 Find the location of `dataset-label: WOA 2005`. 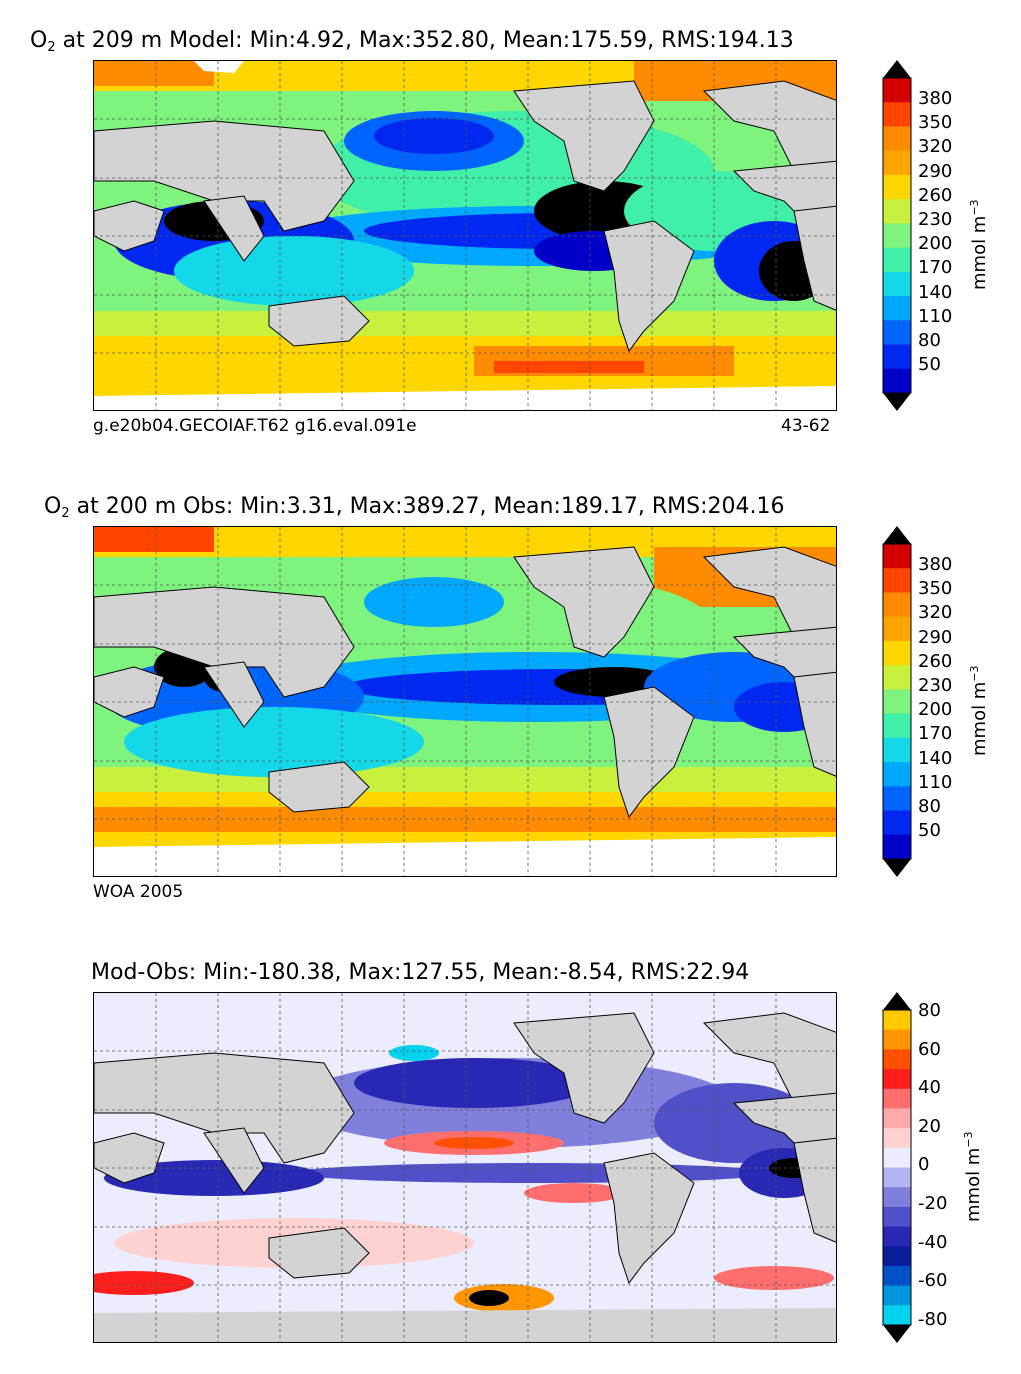

dataset-label: WOA 2005 is located at coordinates (138, 892).